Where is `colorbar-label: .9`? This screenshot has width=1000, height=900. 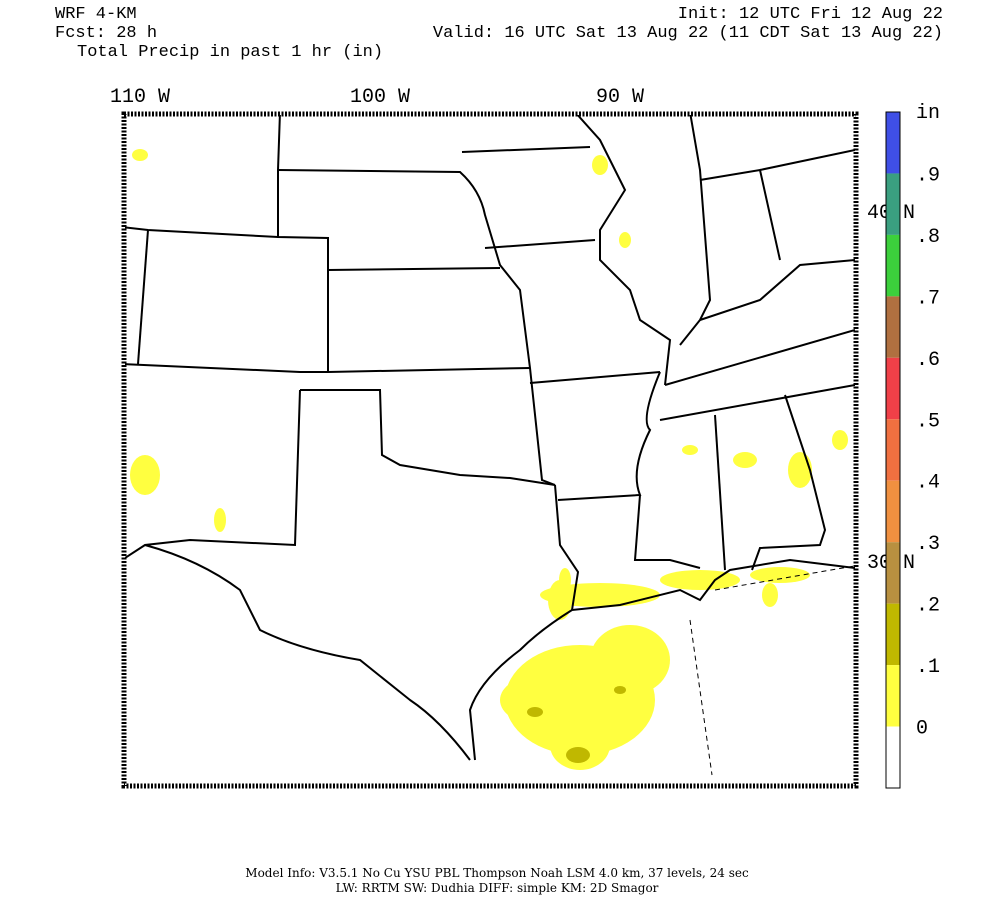
colorbar-label: .9 is located at coordinates (928, 175).